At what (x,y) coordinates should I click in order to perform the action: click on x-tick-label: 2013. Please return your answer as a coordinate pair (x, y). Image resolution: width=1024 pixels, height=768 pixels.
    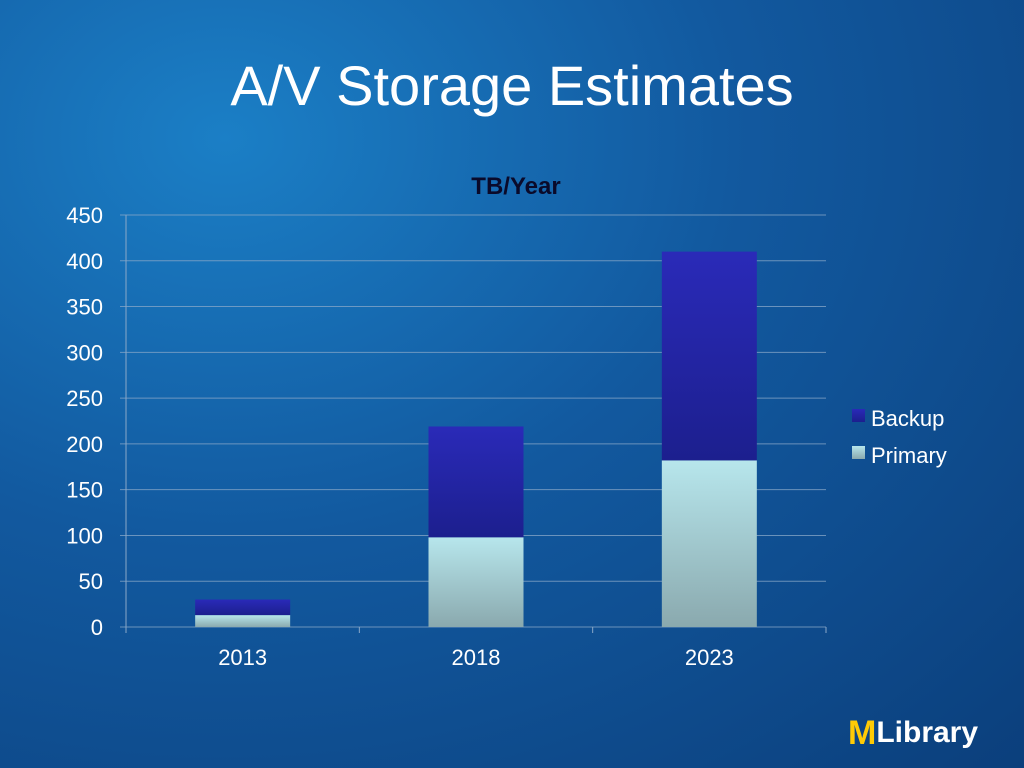
    Looking at the image, I should click on (242, 657).